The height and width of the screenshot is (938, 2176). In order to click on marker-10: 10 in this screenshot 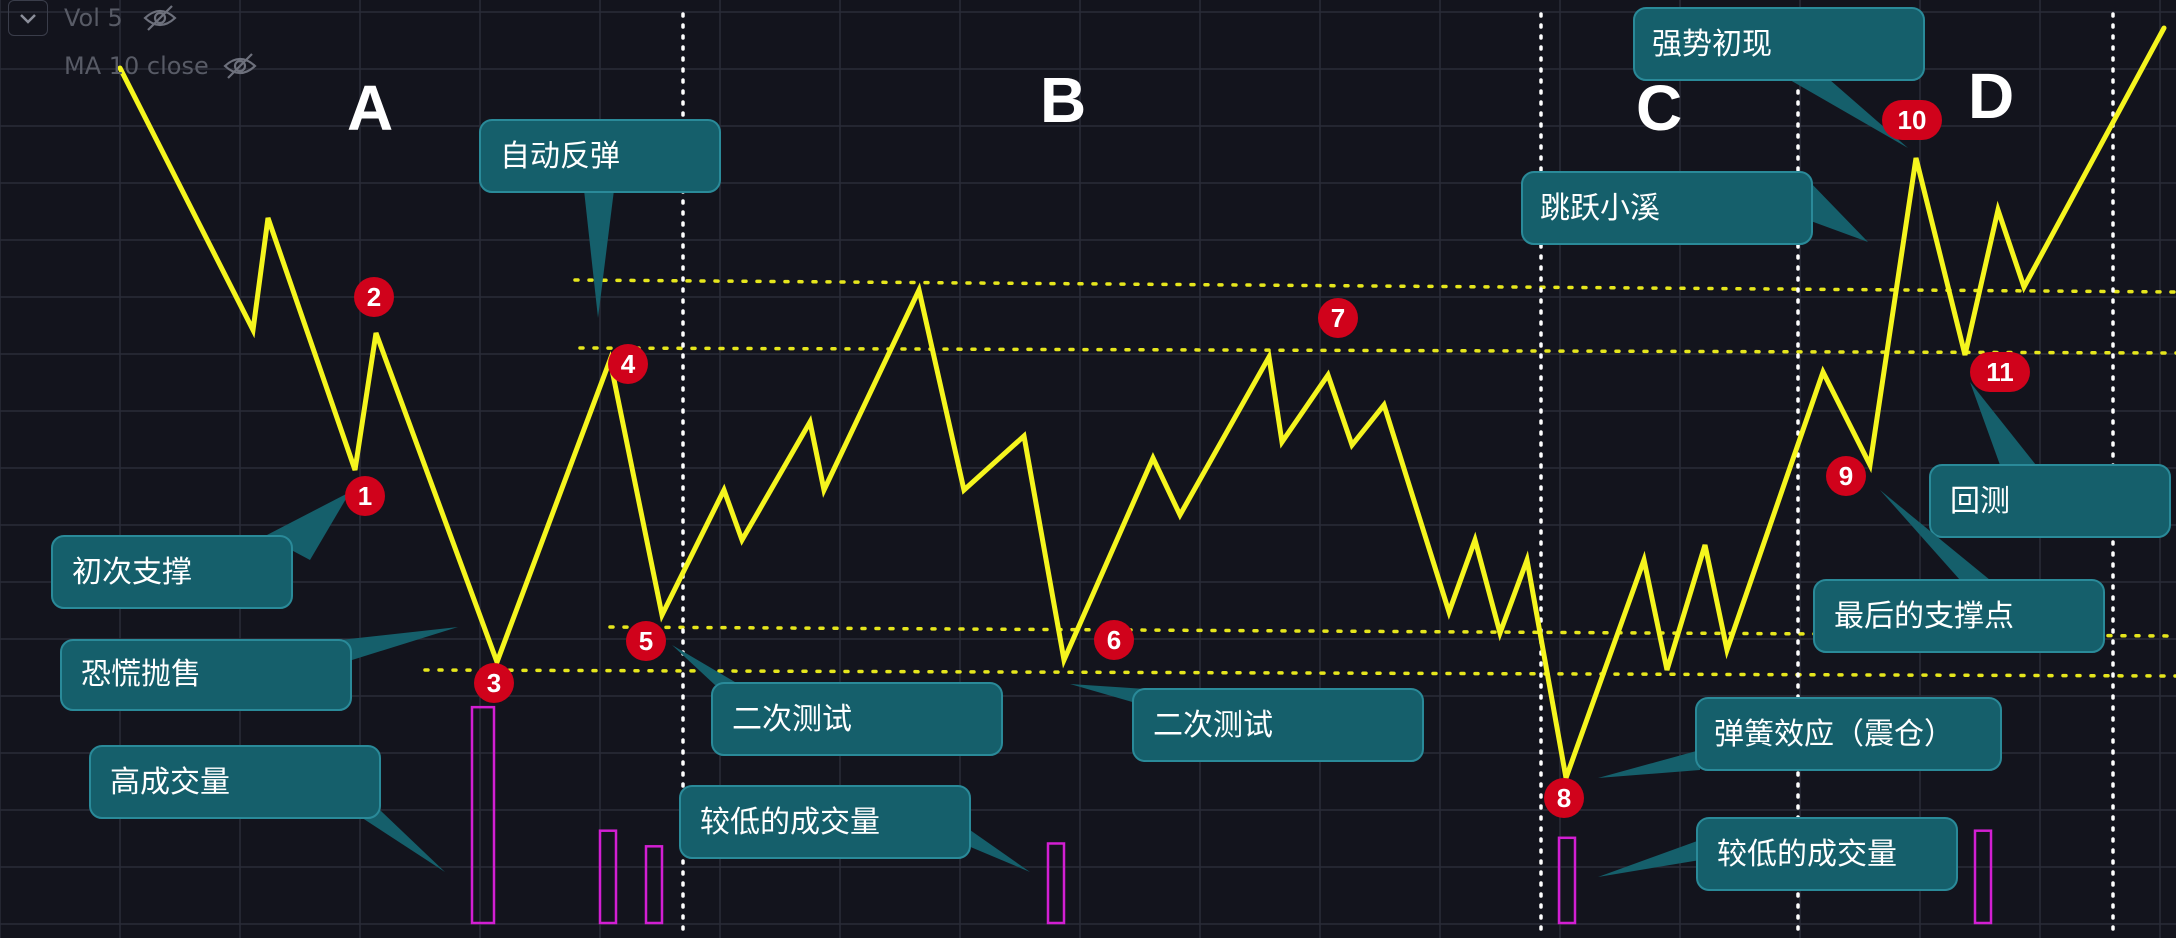, I will do `click(1912, 120)`.